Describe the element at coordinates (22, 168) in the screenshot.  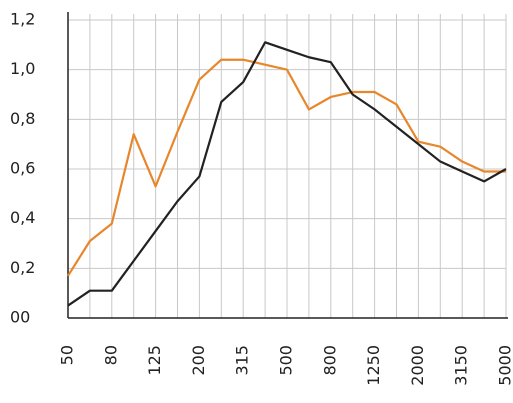
I see `y-tick-label: 0,6` at that location.